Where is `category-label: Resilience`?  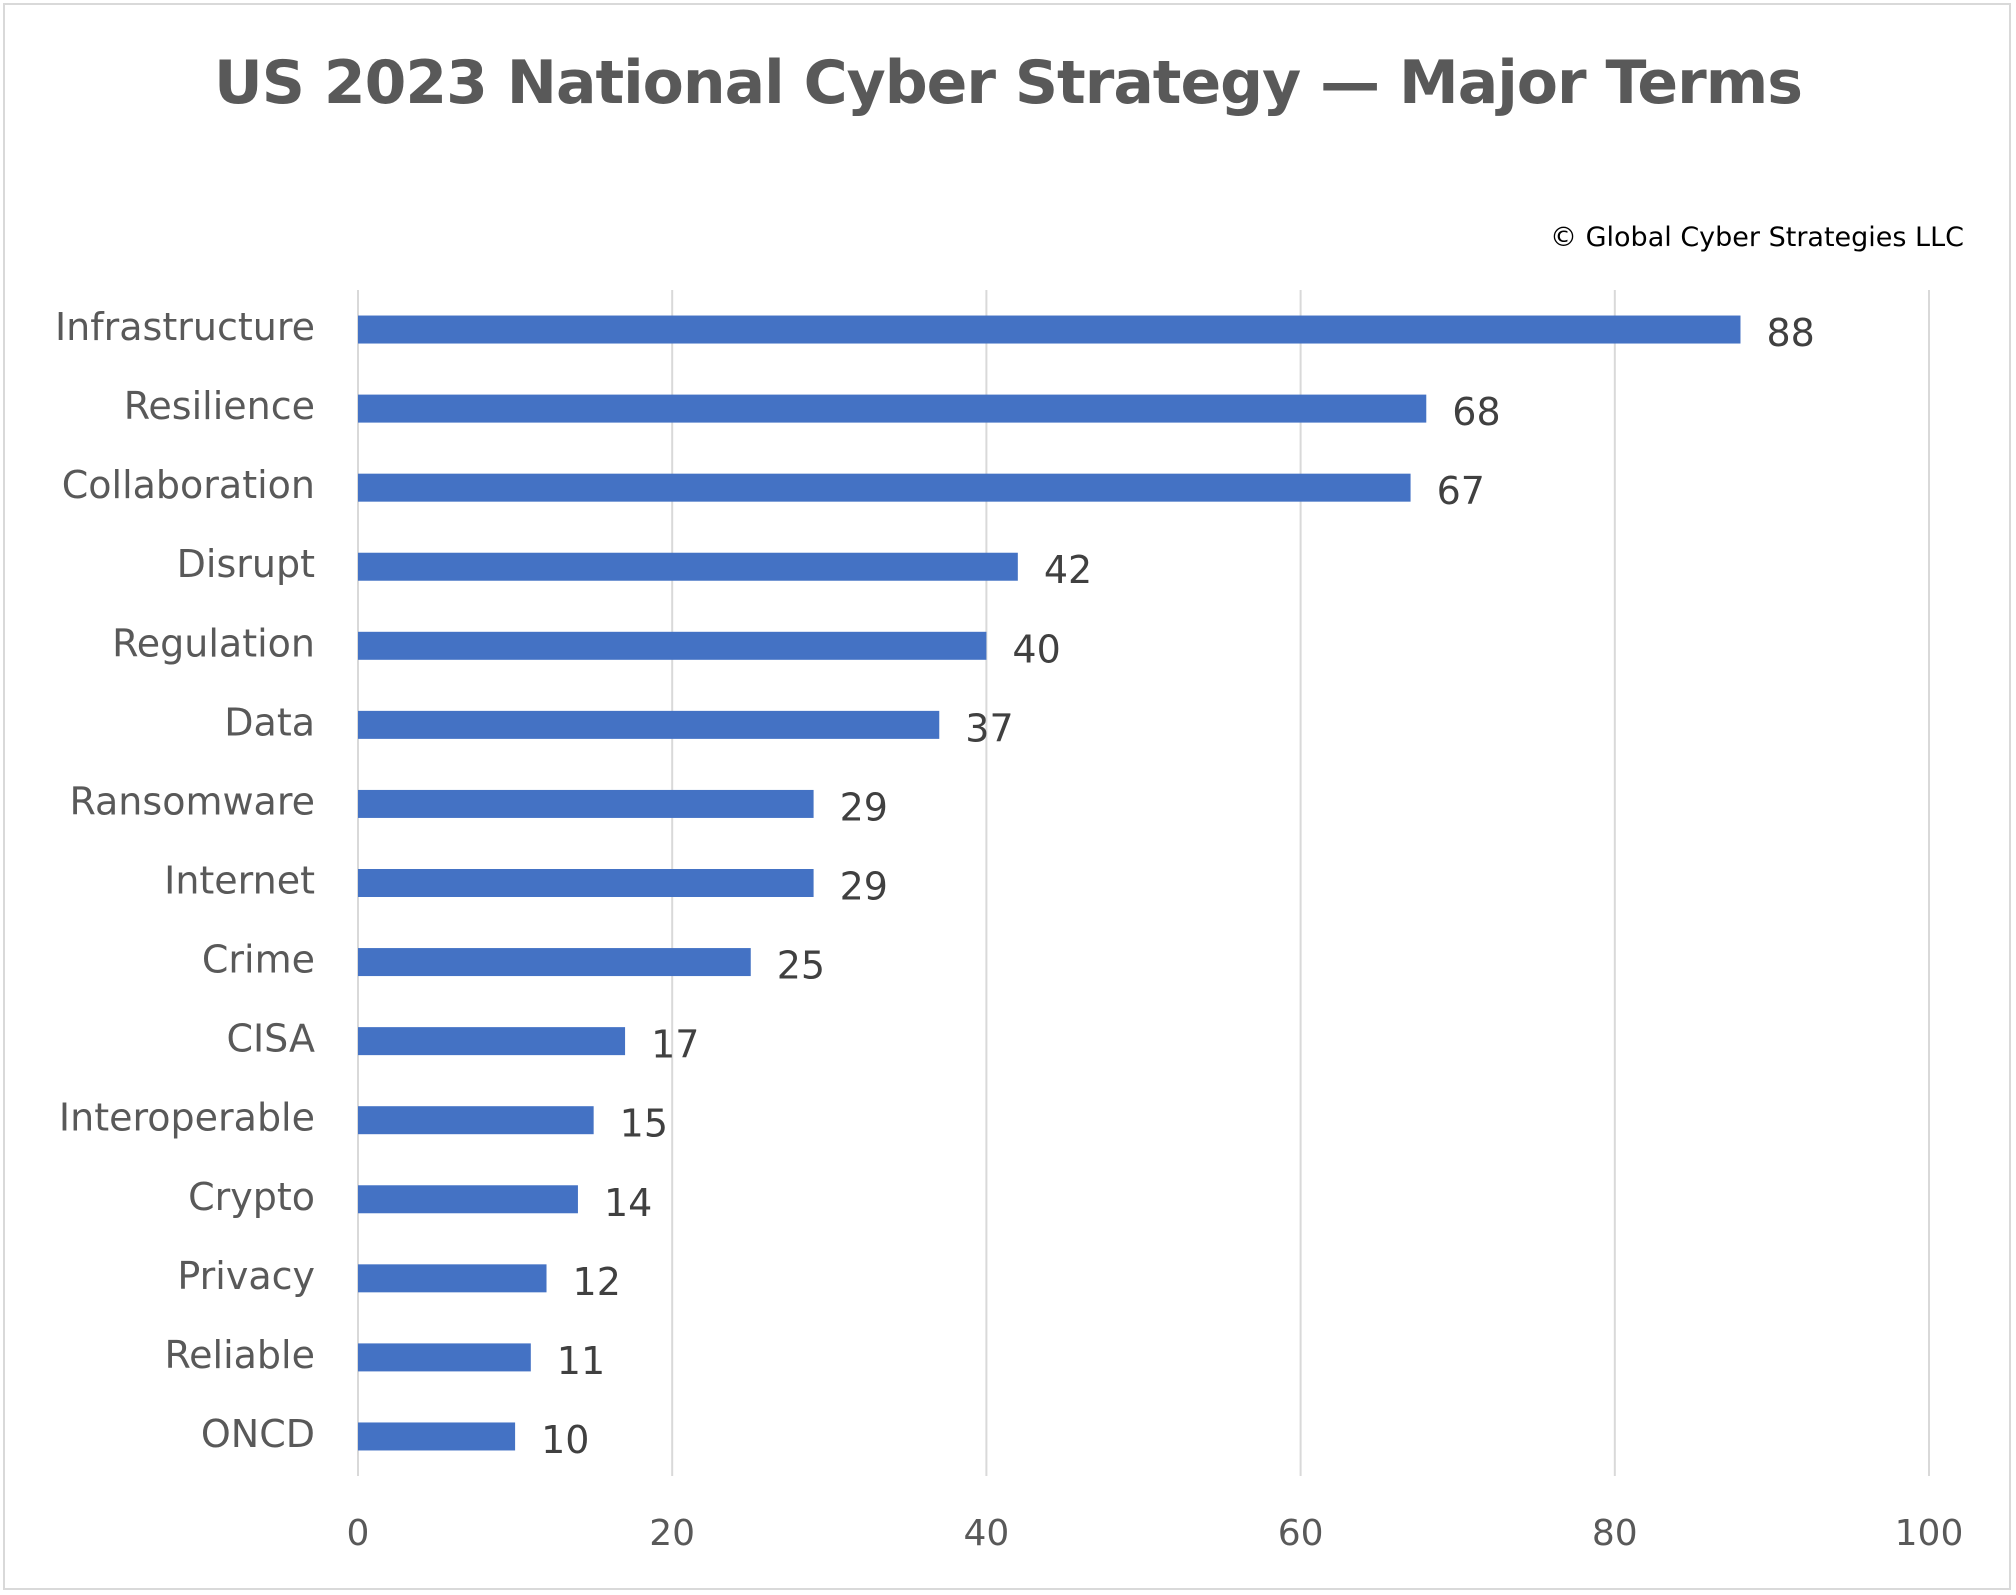 category-label: Resilience is located at coordinates (219, 406).